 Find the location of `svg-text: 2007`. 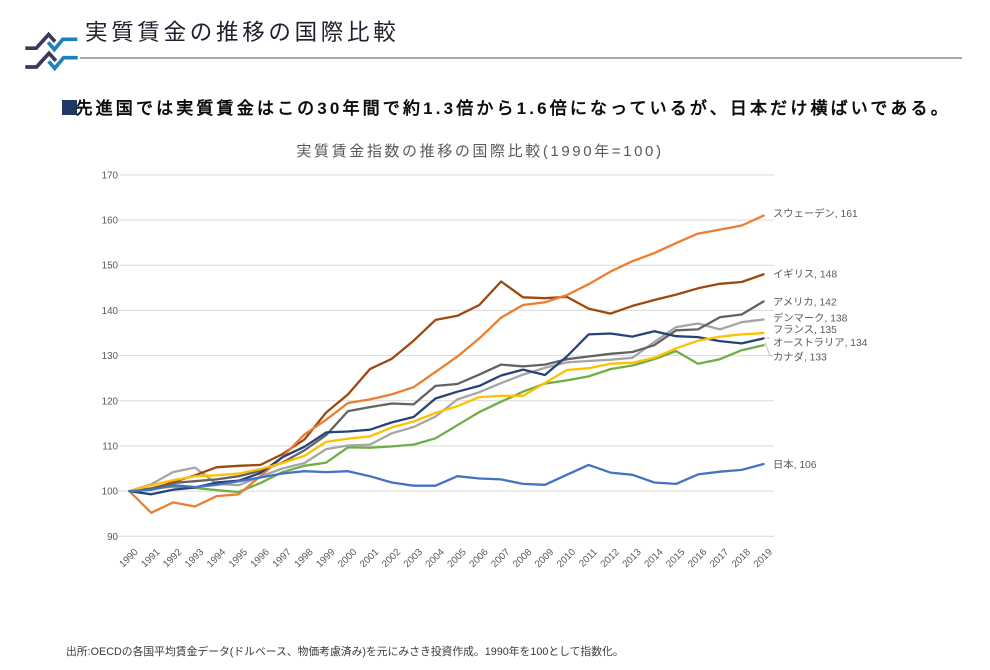

svg-text: 2007 is located at coordinates (500, 558).